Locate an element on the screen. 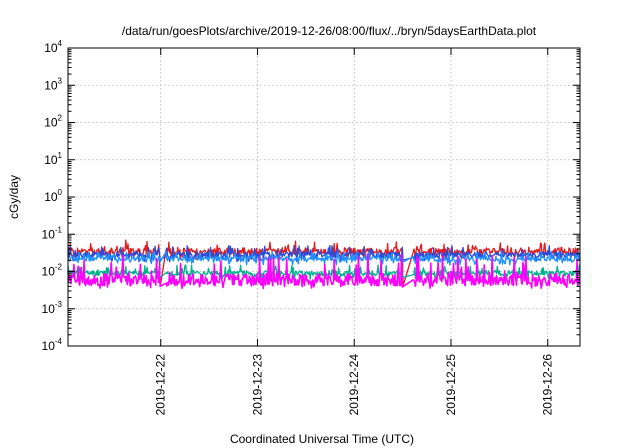 The width and height of the screenshot is (640, 448). y-tick-label: 10⁻² is located at coordinates (52, 271).